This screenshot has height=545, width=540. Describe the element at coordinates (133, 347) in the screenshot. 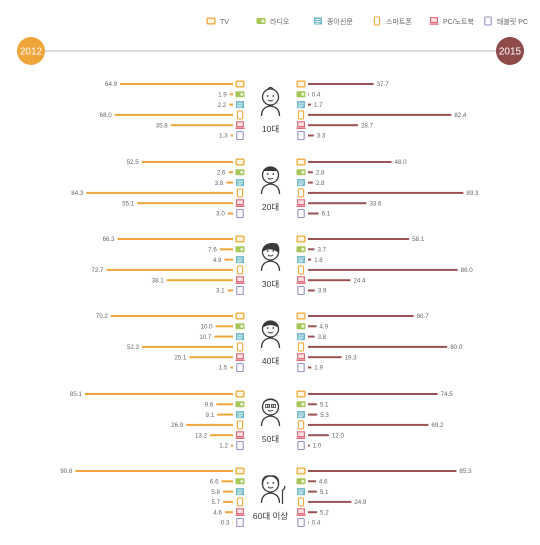

I see `value-label-2012: 52.3` at that location.